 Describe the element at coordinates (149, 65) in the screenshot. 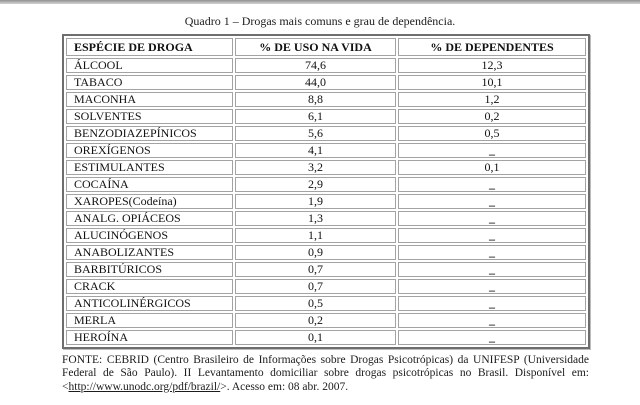

I see `drug-name-cell: ÁLCOOL` at that location.